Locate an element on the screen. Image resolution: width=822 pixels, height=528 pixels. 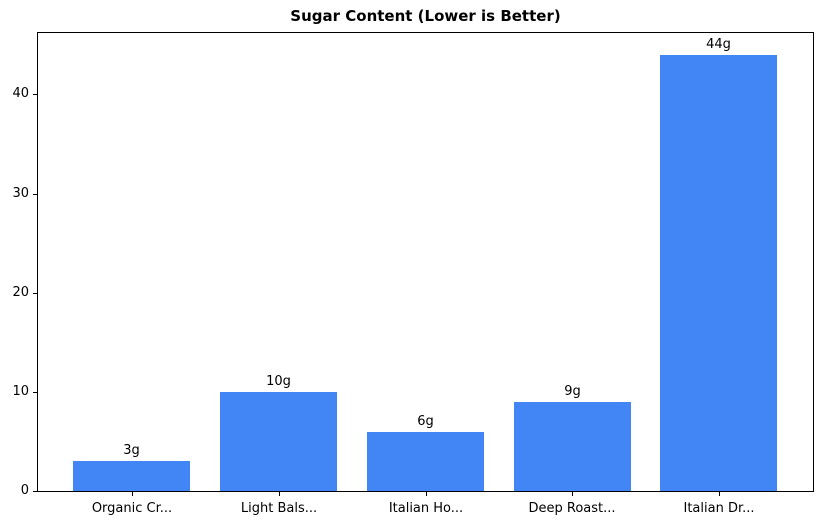
bar-value-label: 9g is located at coordinates (572, 391).